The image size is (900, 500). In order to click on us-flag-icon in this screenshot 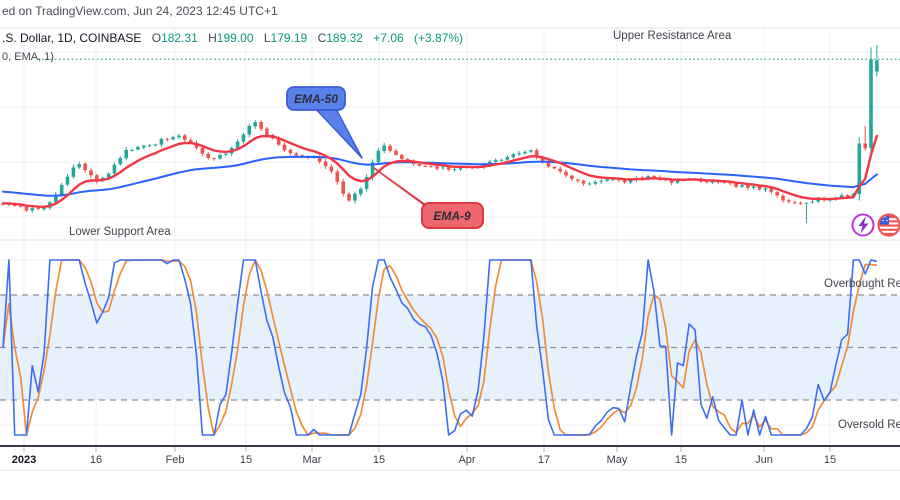, I will do `click(888, 225)`.